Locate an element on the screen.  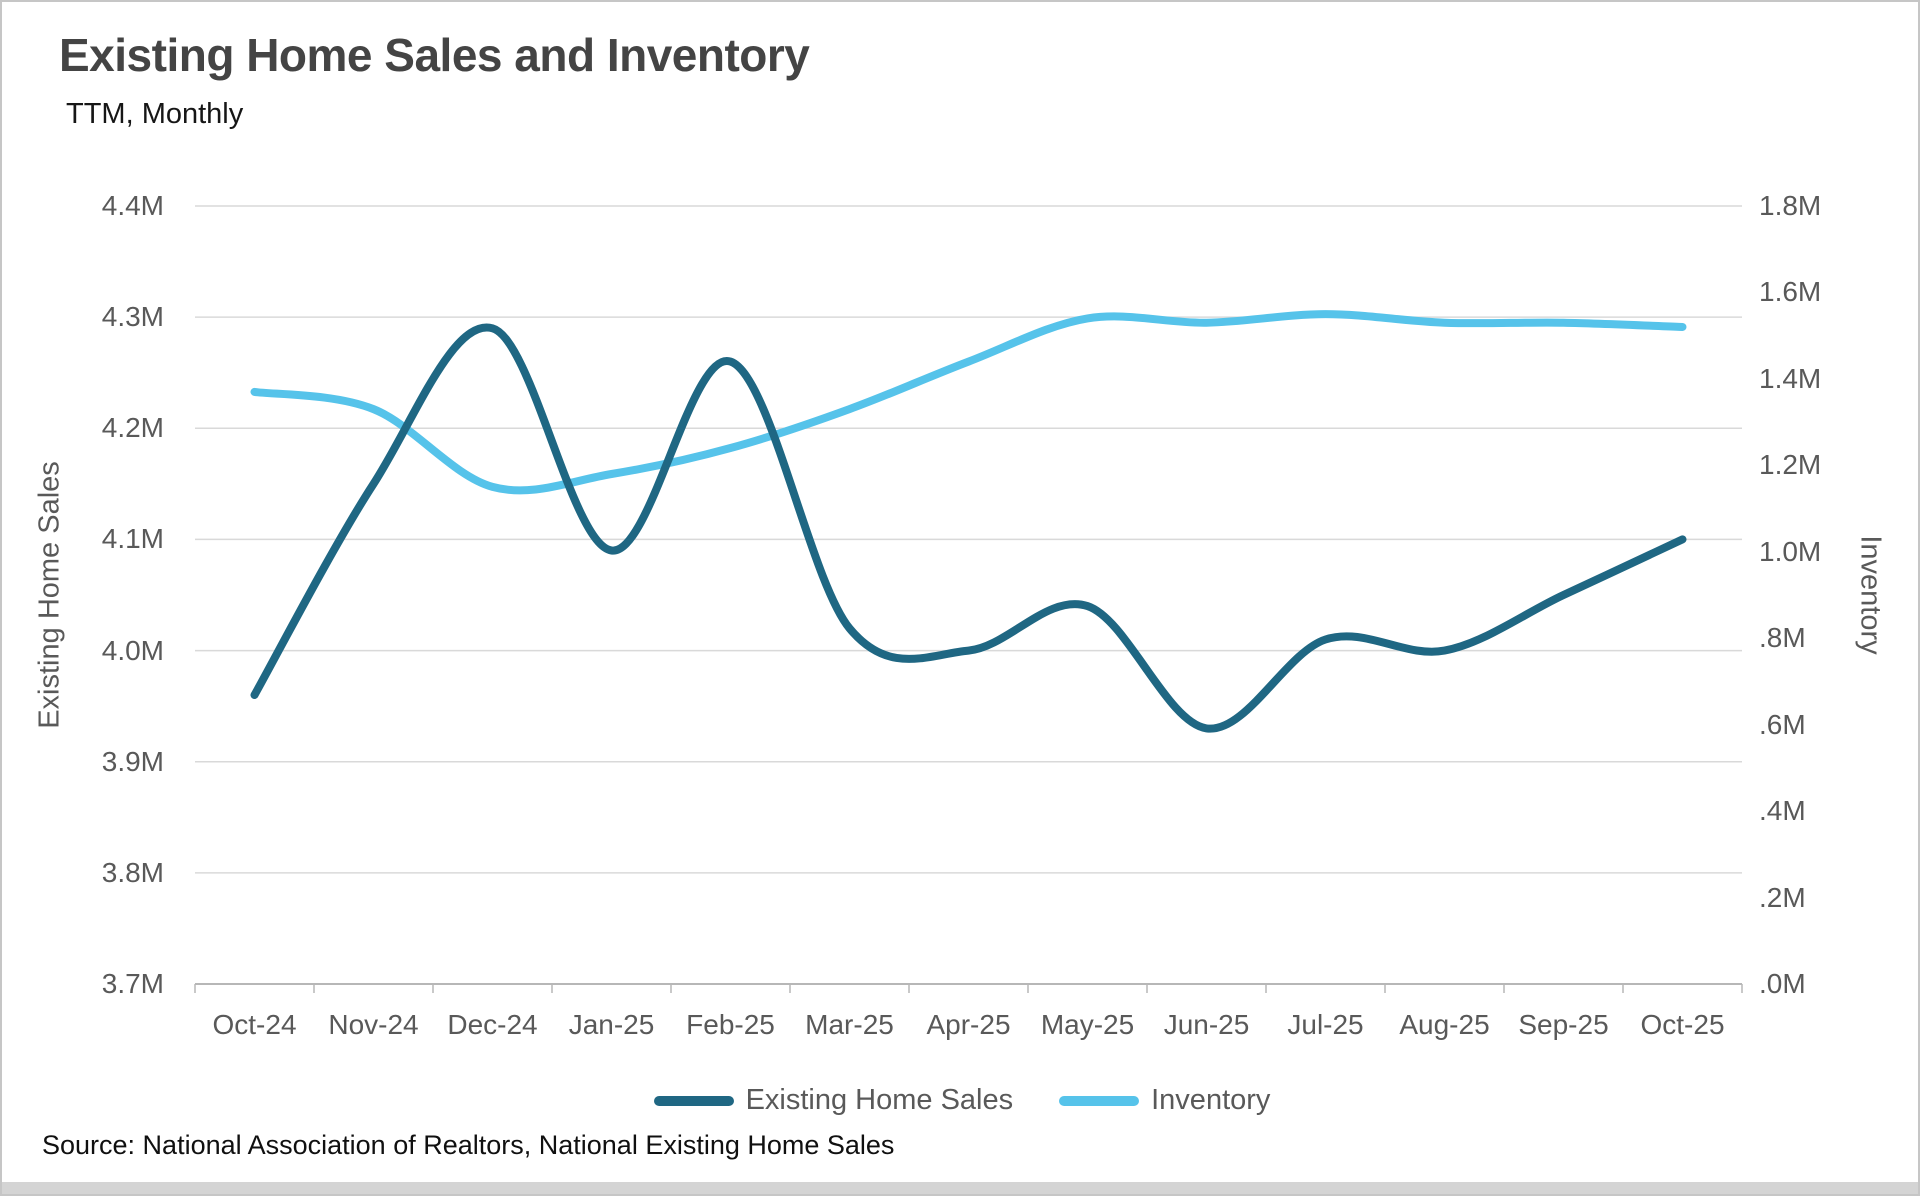
bottom-border-strip is located at coordinates (960, 1188).